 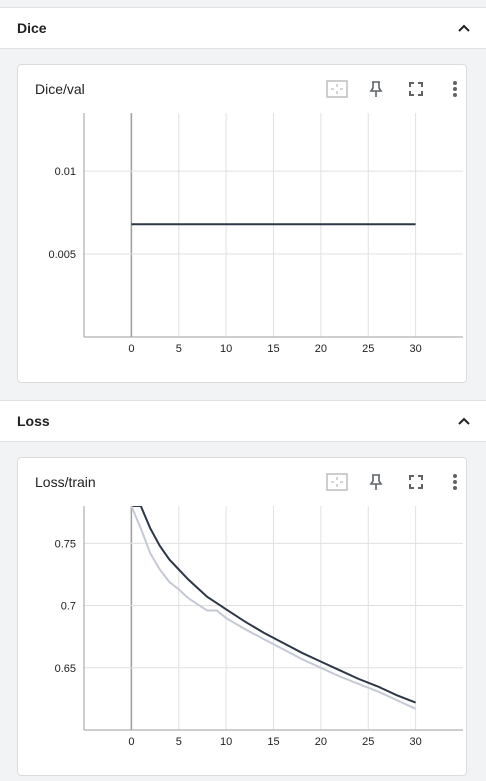 I want to click on y-tick-label: 0.65, so click(x=65, y=669).